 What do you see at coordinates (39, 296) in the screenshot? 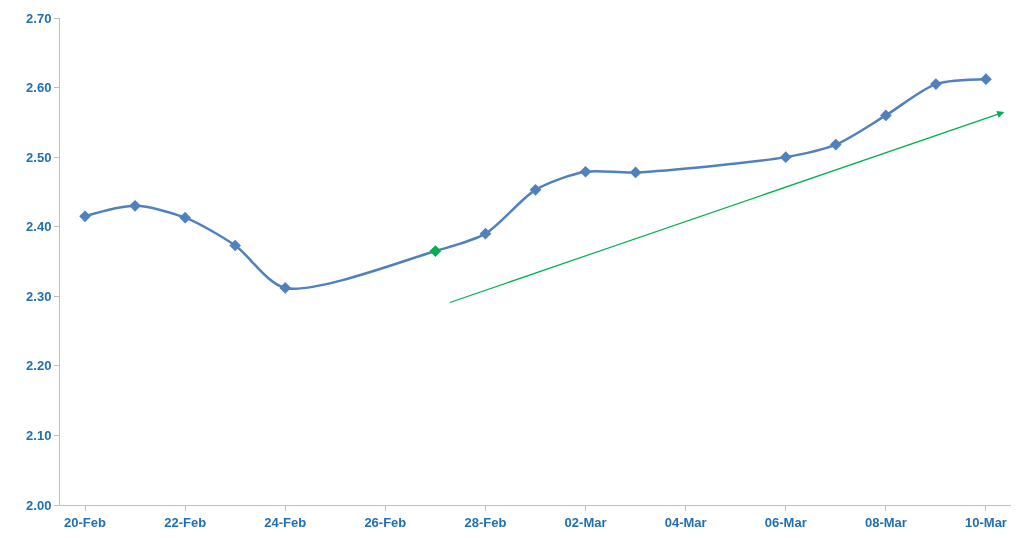
I see `y-tick-label: 2.30` at bounding box center [39, 296].